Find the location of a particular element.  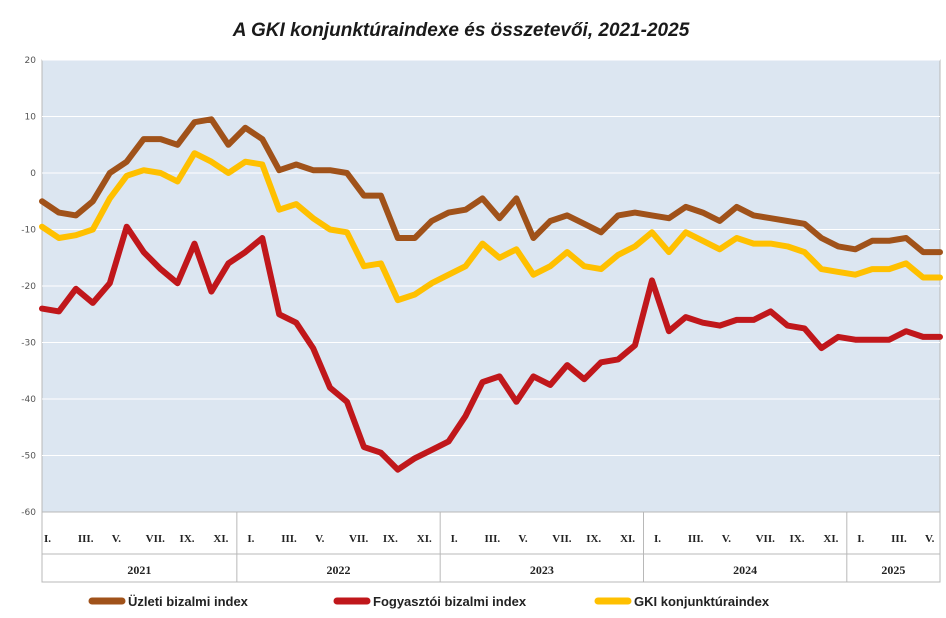

year-label: 2025 is located at coordinates (893, 570).